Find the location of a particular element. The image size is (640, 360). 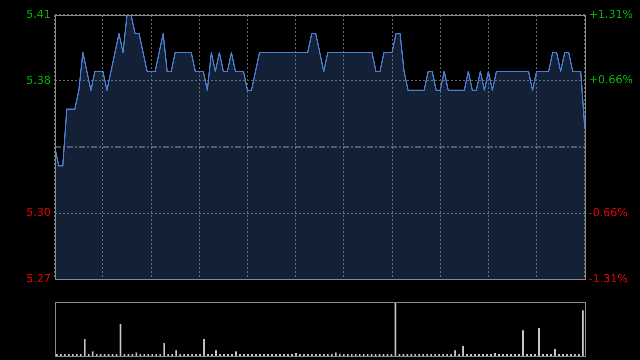

y2-tick-label: +0.66% is located at coordinates (611, 79).